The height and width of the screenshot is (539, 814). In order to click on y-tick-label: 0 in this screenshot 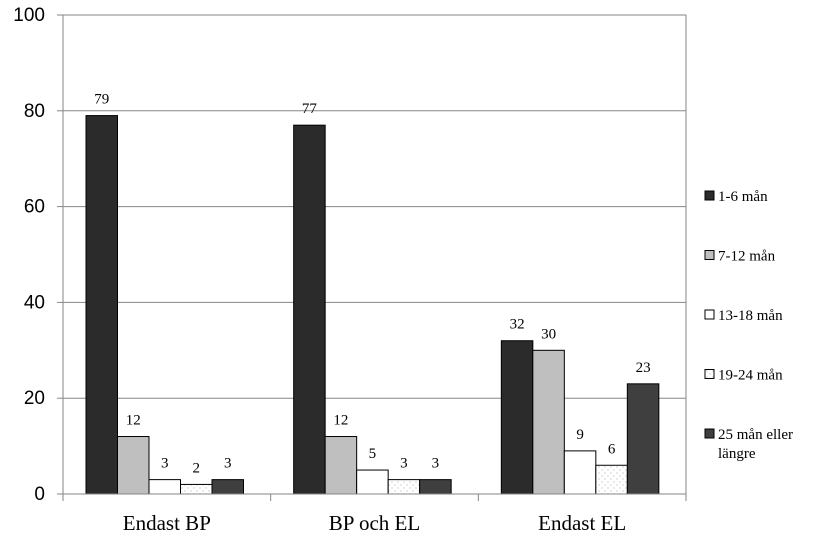, I will do `click(39, 494)`.